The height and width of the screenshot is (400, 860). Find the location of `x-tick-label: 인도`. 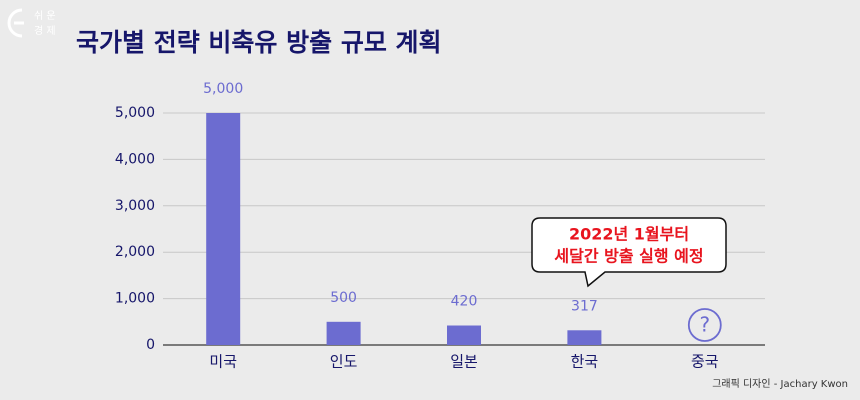

x-tick-label: 인도 is located at coordinates (344, 362).